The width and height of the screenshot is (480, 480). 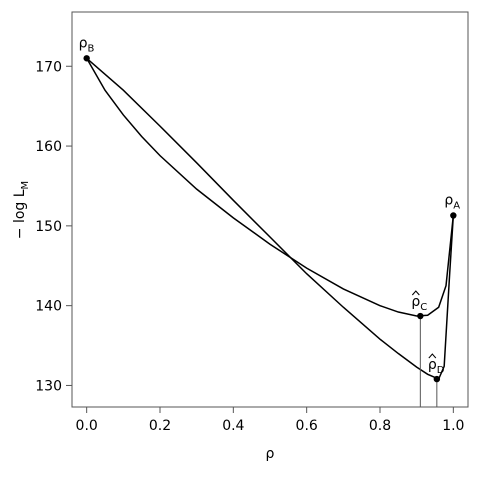 What do you see at coordinates (233, 426) in the screenshot?
I see `x-tick-label: 0.4` at bounding box center [233, 426].